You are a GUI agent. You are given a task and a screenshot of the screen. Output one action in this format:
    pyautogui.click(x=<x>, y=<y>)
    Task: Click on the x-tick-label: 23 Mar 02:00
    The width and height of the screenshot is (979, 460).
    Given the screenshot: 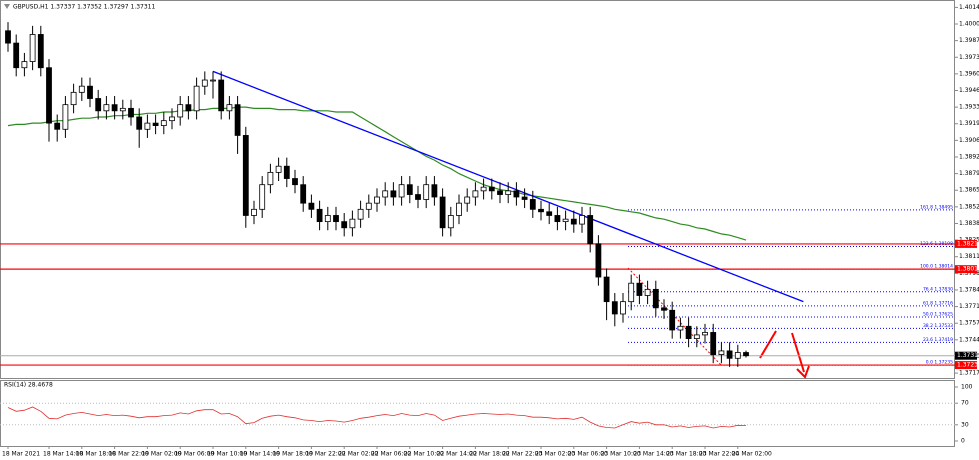 What is the action you would take?
    pyautogui.click(x=555, y=454)
    